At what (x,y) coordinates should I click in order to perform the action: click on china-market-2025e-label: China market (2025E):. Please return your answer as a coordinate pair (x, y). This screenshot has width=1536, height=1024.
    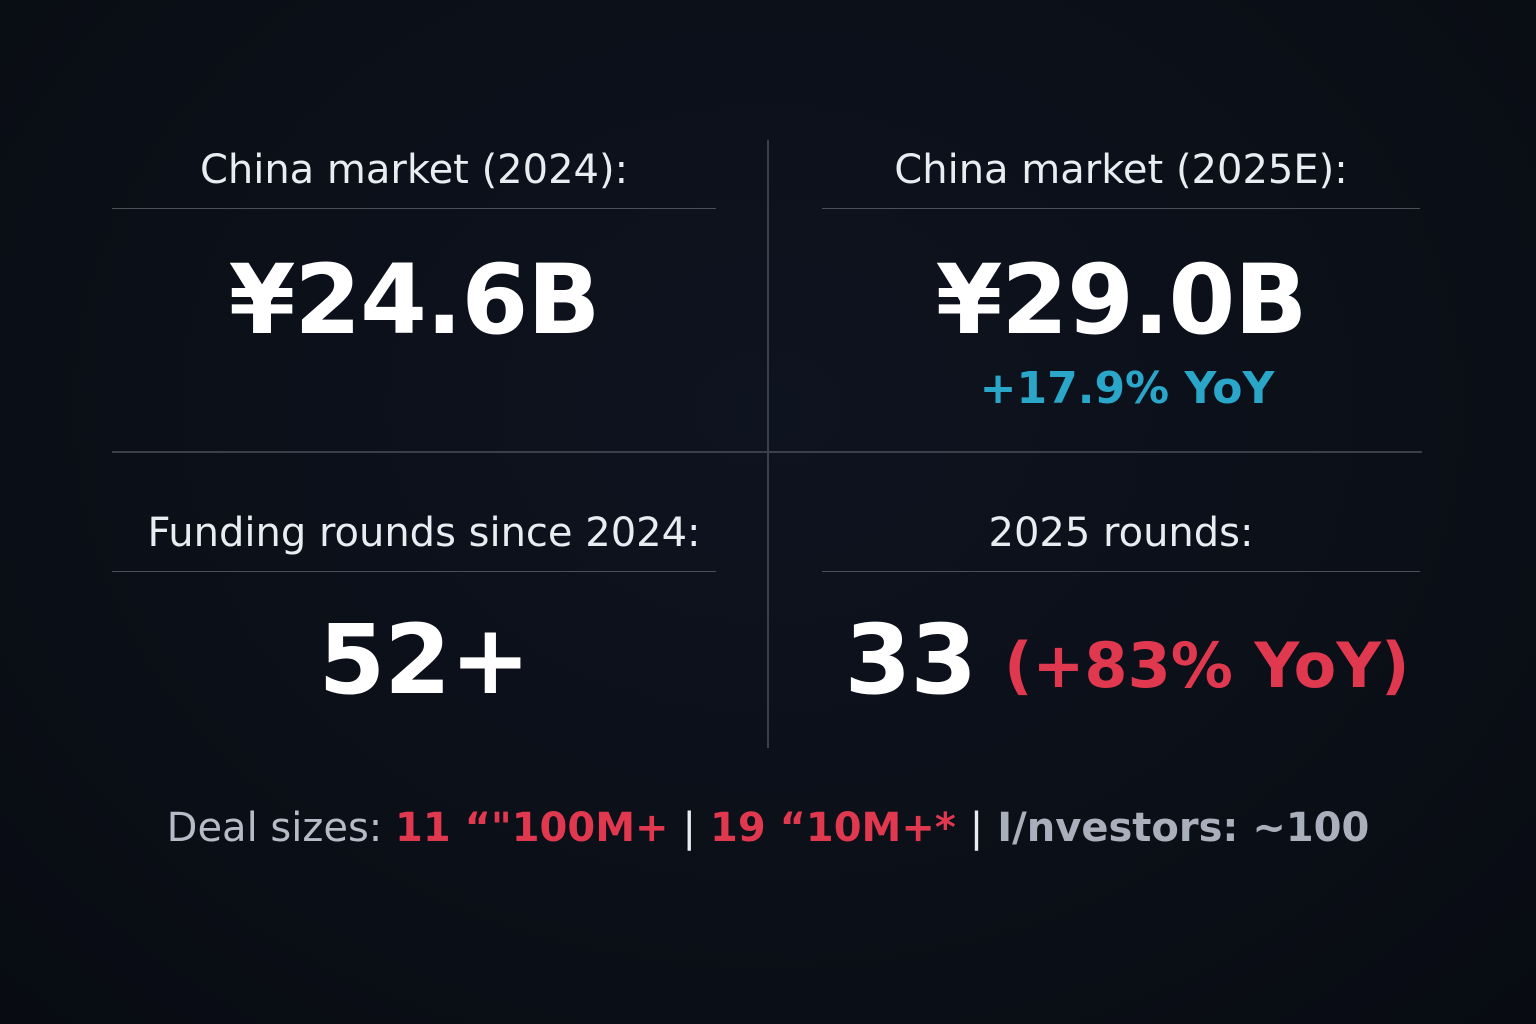
    Looking at the image, I should click on (1121, 170).